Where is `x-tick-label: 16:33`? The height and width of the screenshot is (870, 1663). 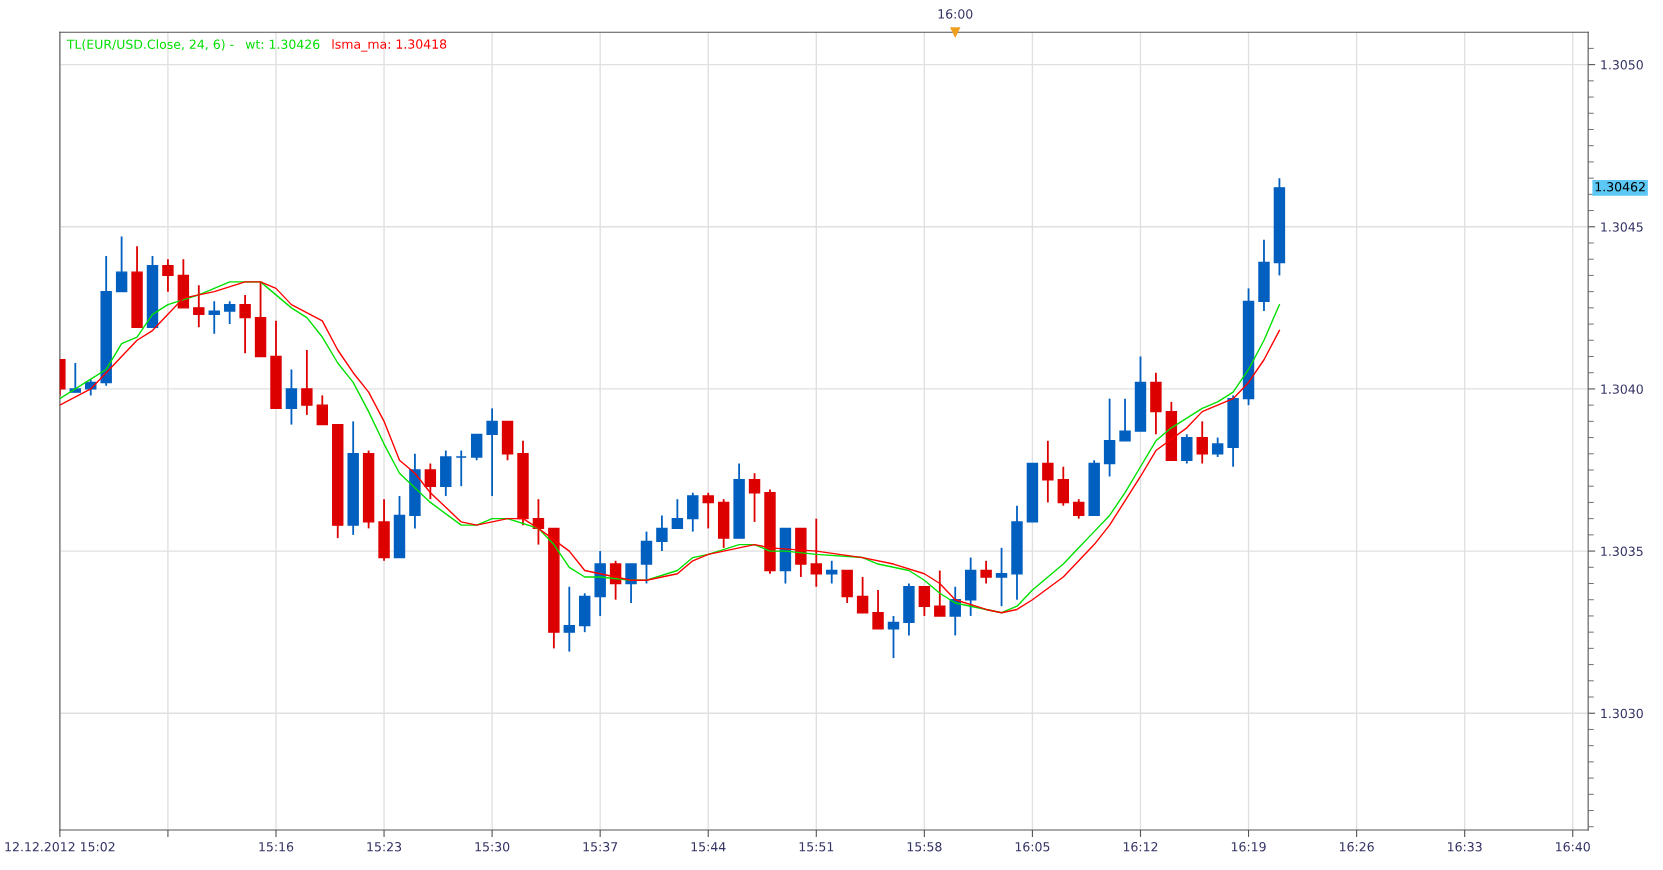 x-tick-label: 16:33 is located at coordinates (1465, 847).